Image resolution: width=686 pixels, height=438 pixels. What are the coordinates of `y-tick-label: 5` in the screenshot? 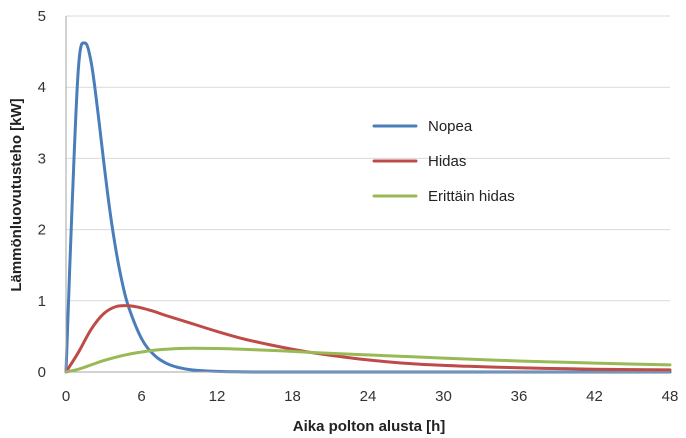 It's located at (42, 16).